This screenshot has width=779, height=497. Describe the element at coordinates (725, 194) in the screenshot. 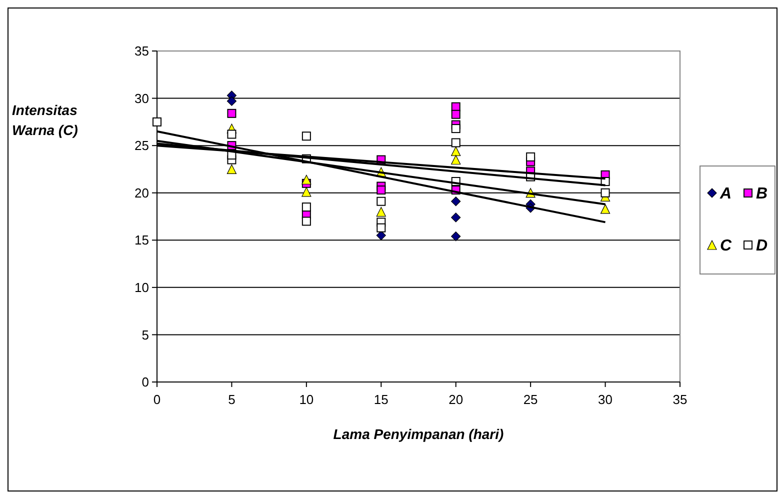

I see `legend-label: A` at that location.